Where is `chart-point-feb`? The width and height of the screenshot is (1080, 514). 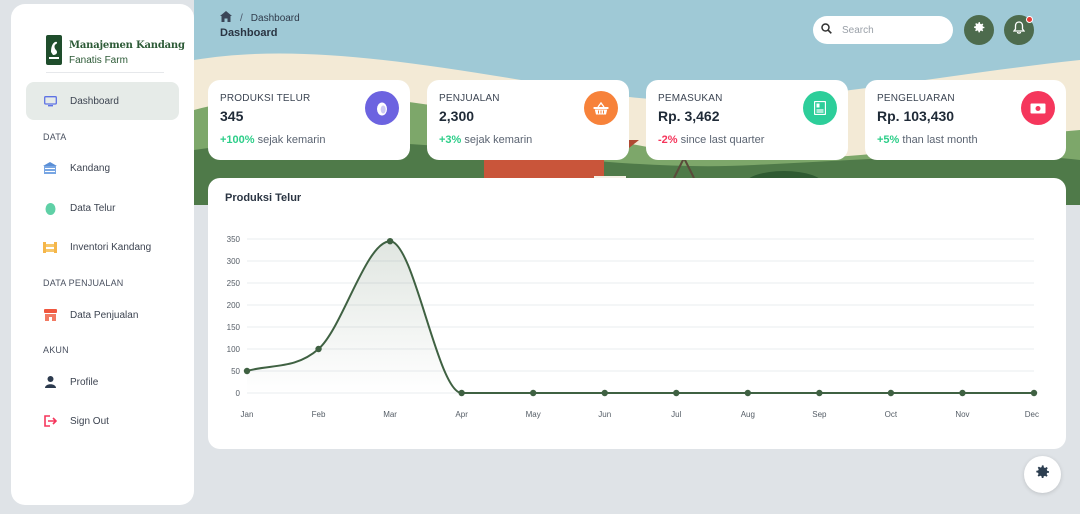 chart-point-feb is located at coordinates (318, 349).